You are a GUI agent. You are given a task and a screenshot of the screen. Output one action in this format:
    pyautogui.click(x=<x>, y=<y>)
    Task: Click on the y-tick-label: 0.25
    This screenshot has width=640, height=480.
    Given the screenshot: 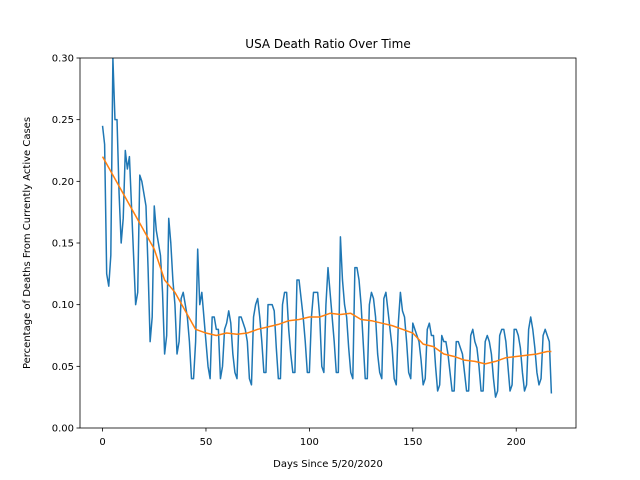 What is the action you would take?
    pyautogui.click(x=63, y=120)
    